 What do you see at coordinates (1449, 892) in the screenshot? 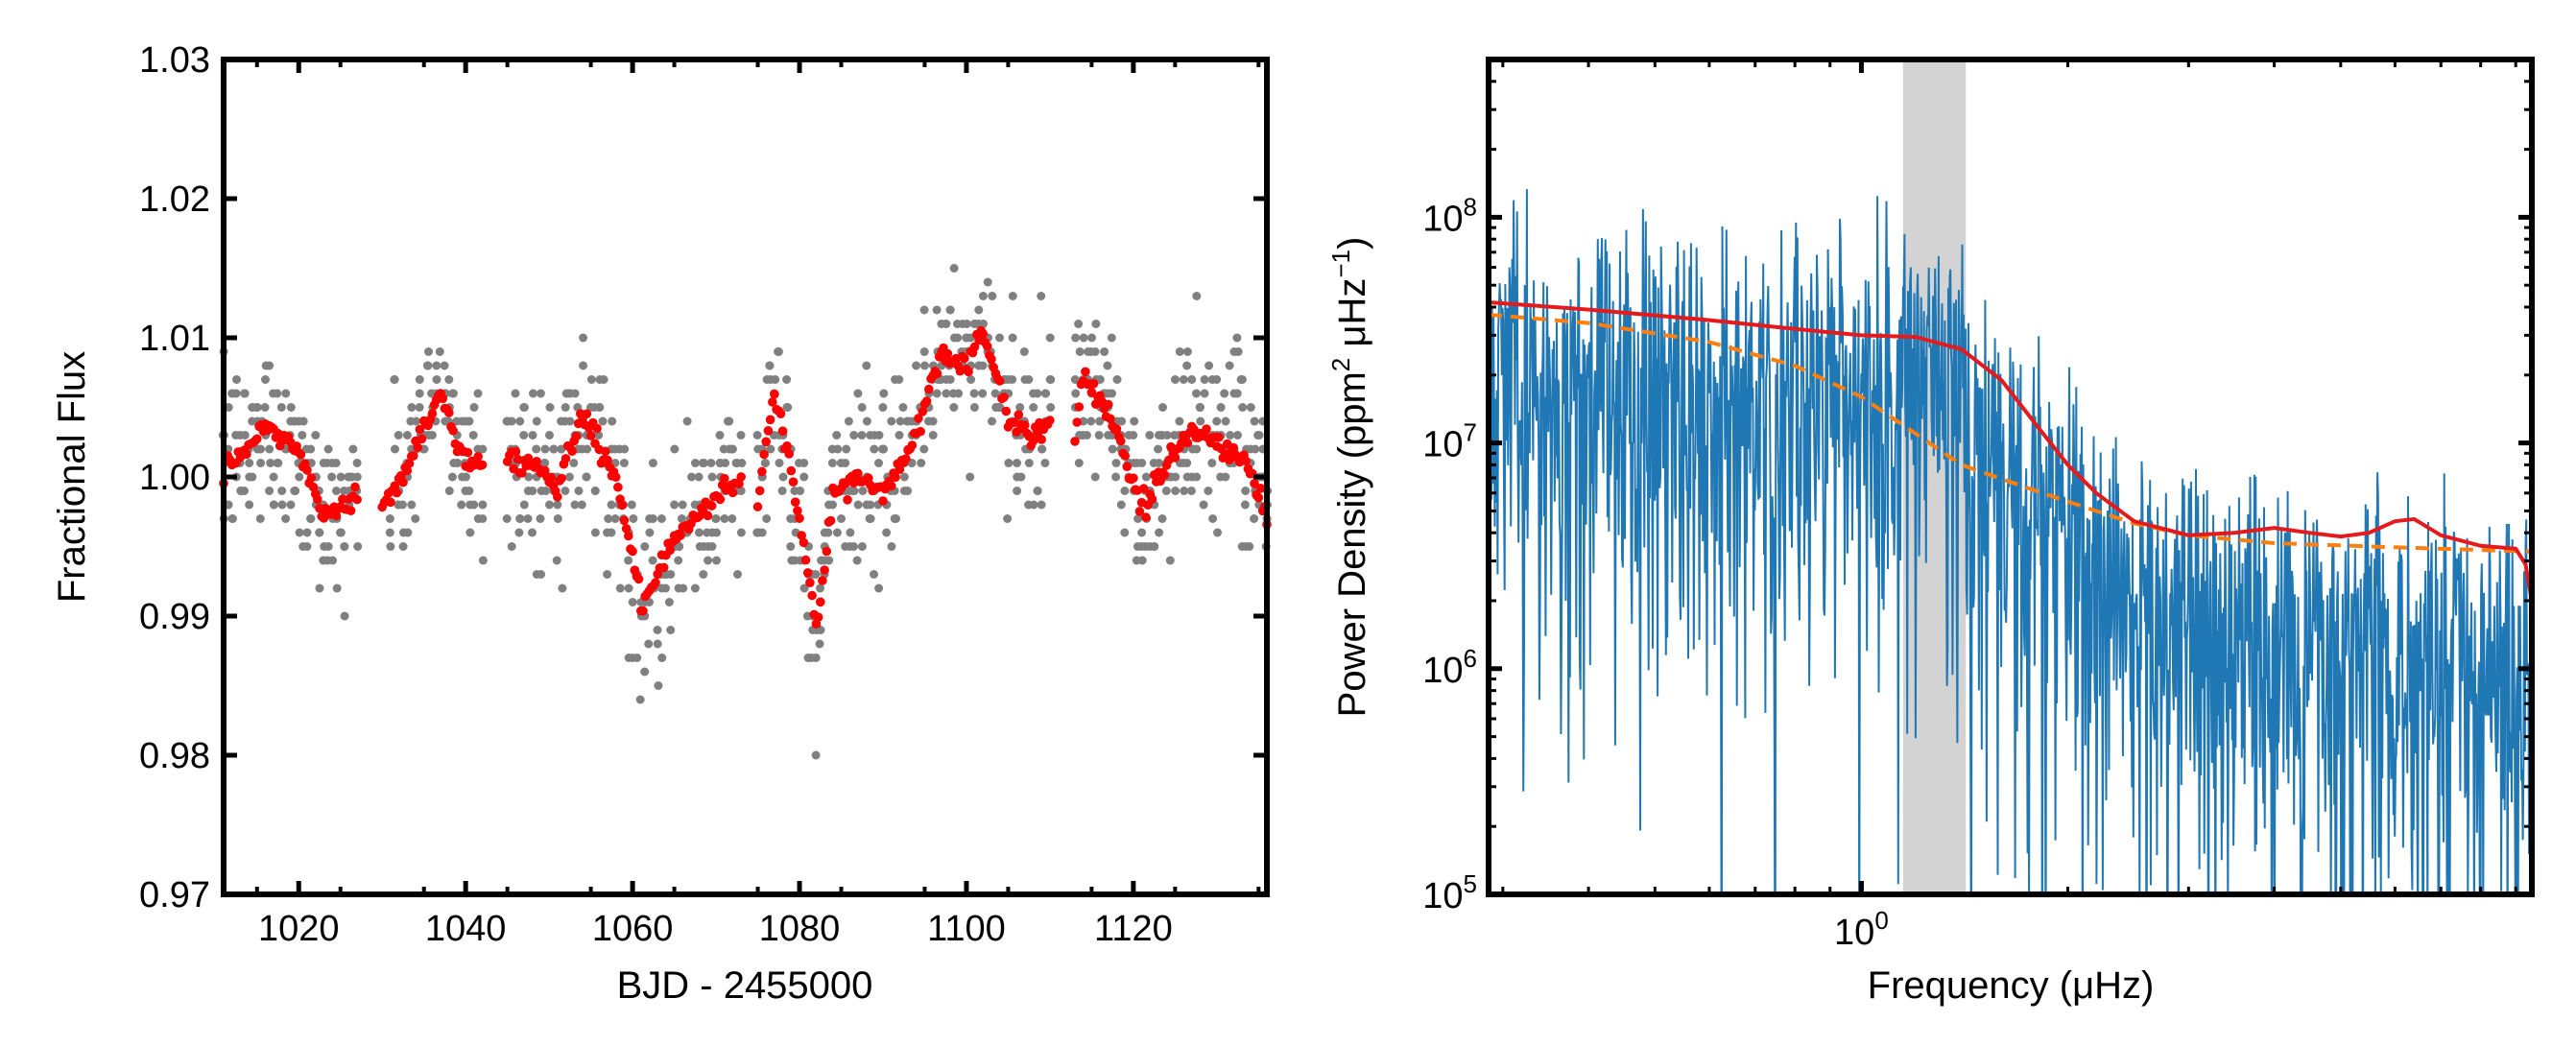
I see `y-tick-label: 10⁵` at bounding box center [1449, 892].